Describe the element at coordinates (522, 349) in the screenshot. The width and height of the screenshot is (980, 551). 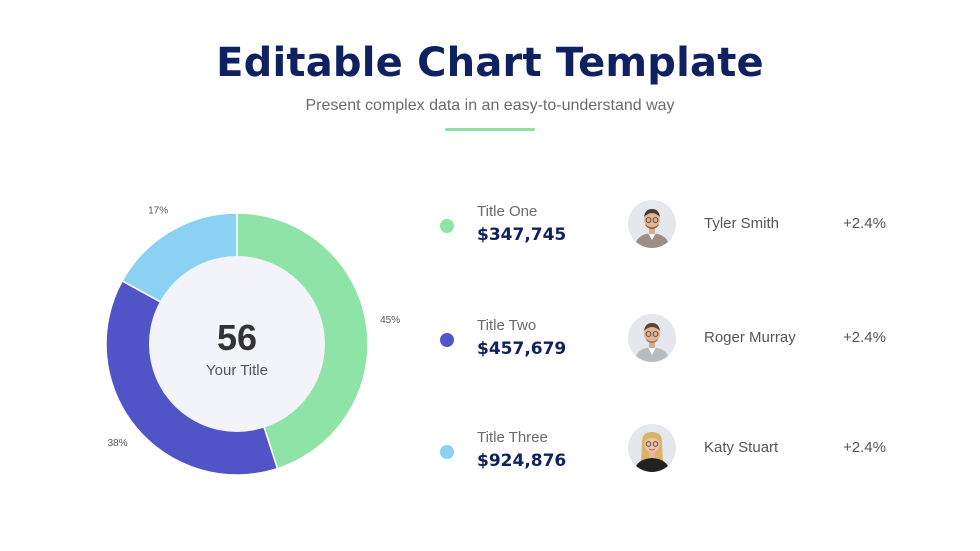
I see `legend-value: $457,679` at that location.